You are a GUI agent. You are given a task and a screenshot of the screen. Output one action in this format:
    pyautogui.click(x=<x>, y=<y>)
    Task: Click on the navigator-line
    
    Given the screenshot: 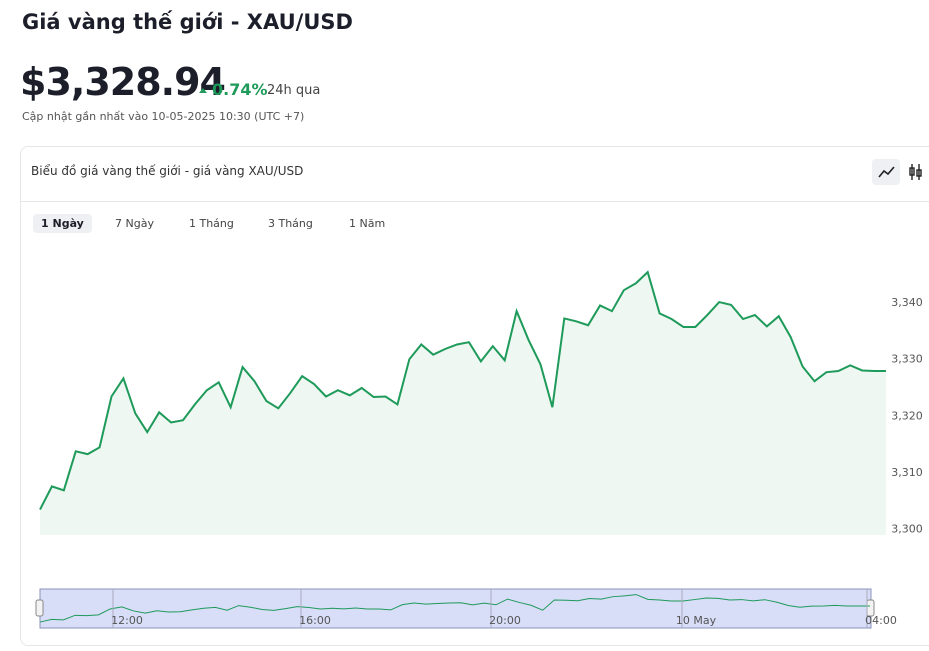 What is the action you would take?
    pyautogui.click(x=454, y=608)
    